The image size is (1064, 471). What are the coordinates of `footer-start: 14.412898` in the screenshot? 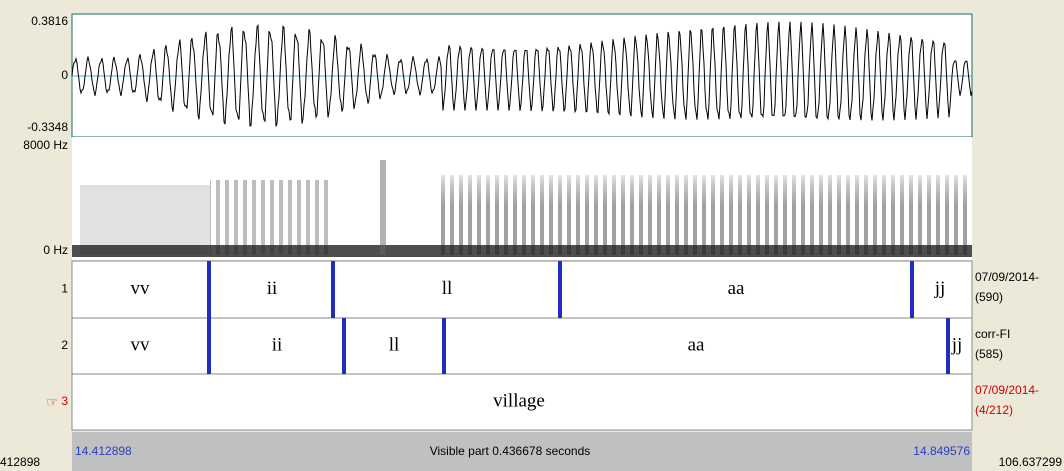 It's located at (103, 451).